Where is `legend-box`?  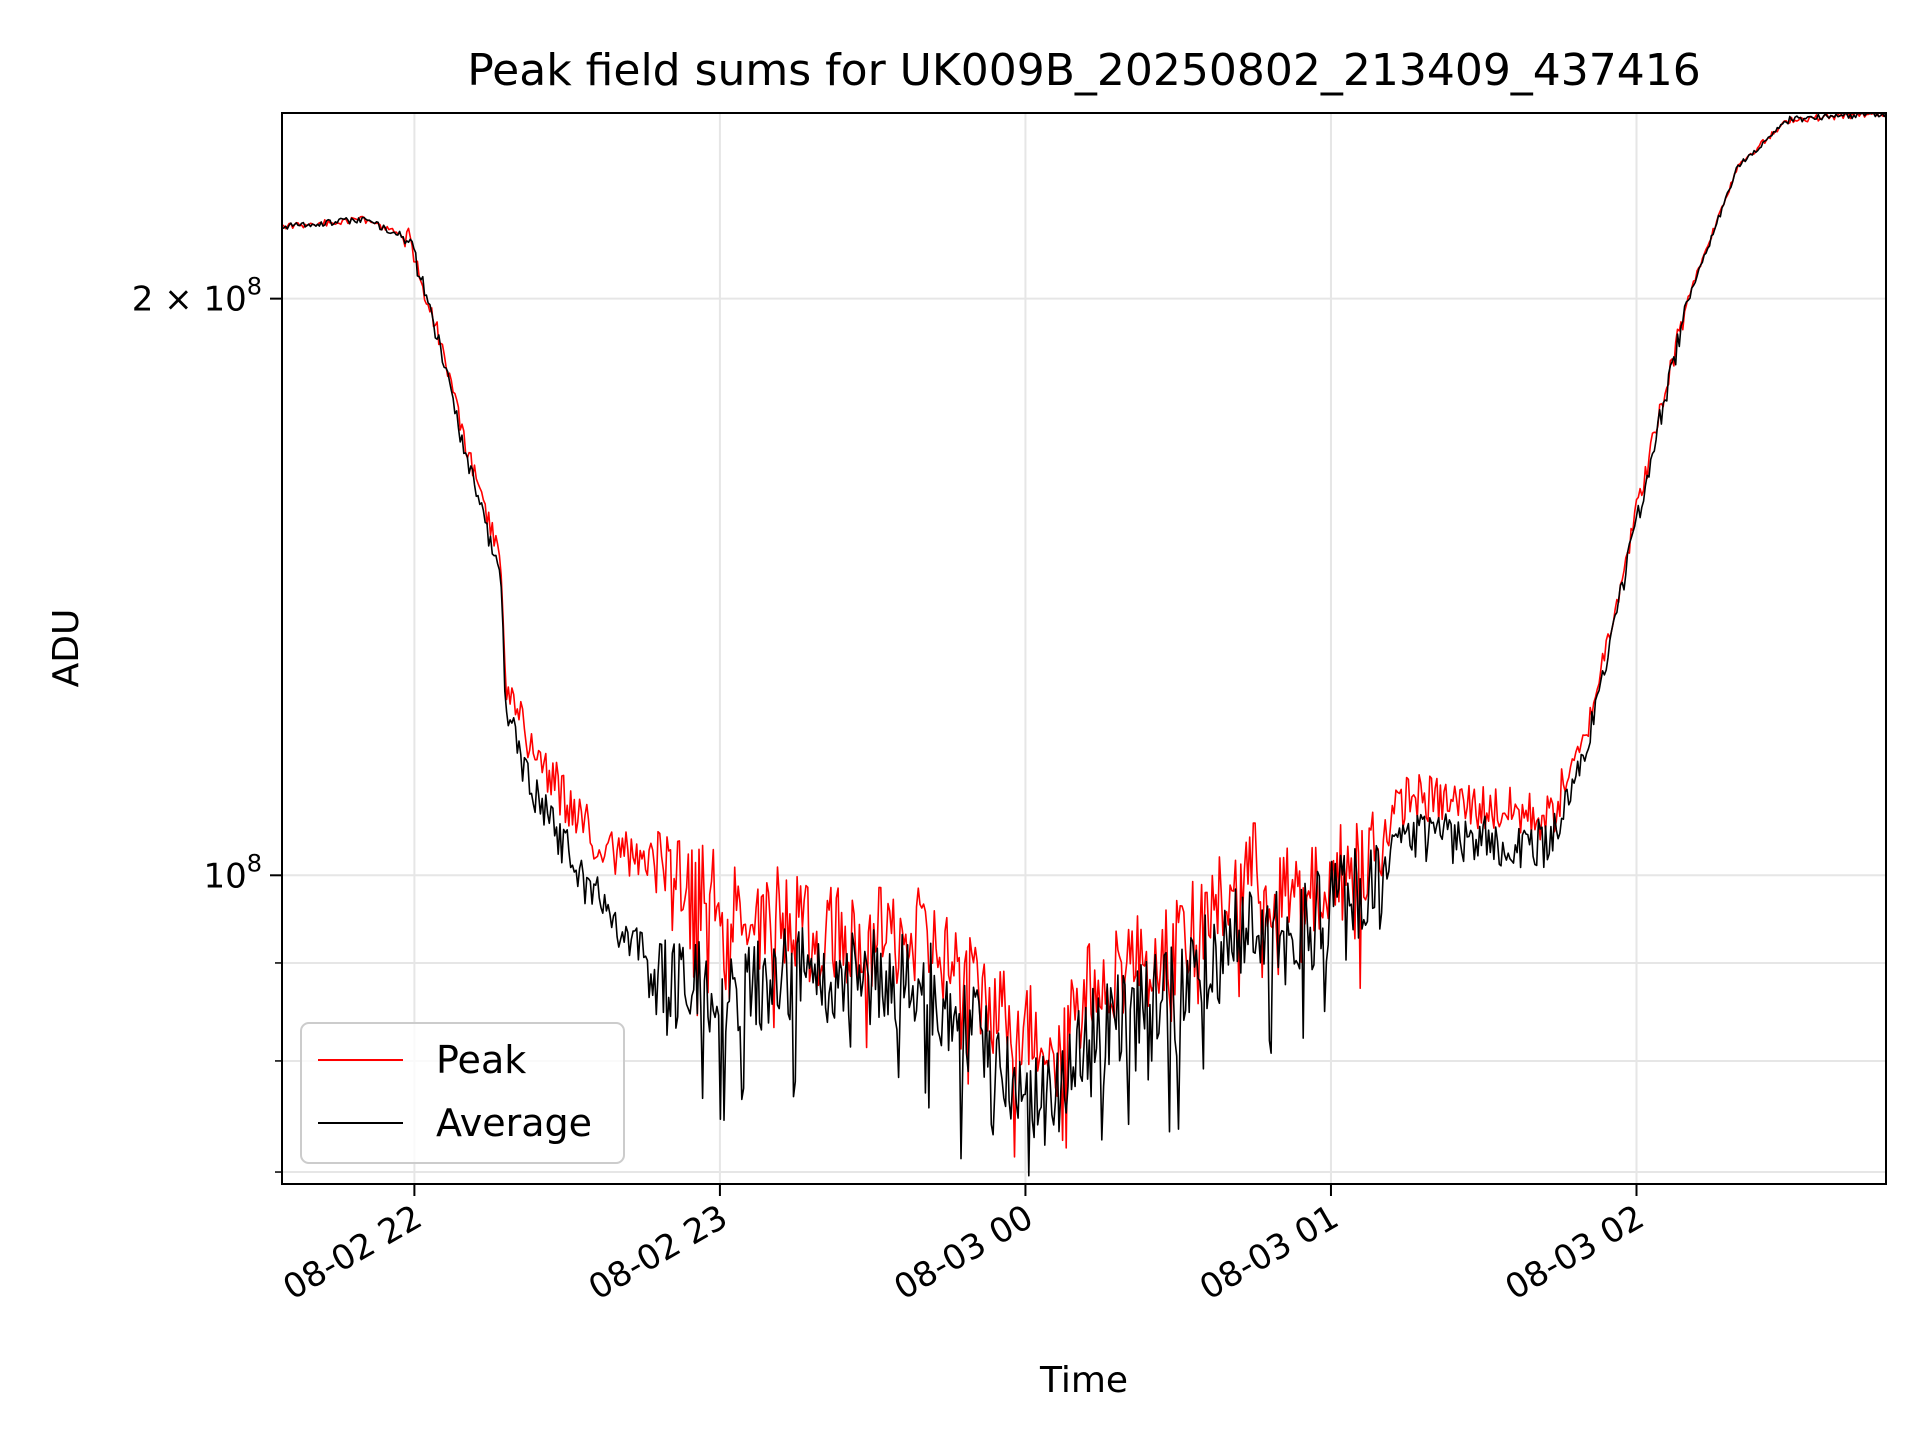
legend-box is located at coordinates (462, 1093).